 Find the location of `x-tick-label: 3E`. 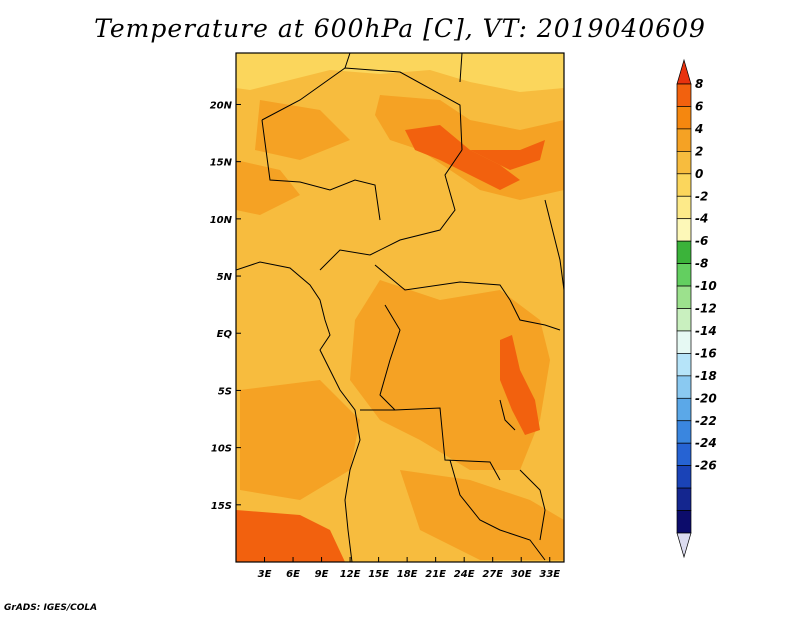

x-tick-label: 3E is located at coordinates (265, 574).